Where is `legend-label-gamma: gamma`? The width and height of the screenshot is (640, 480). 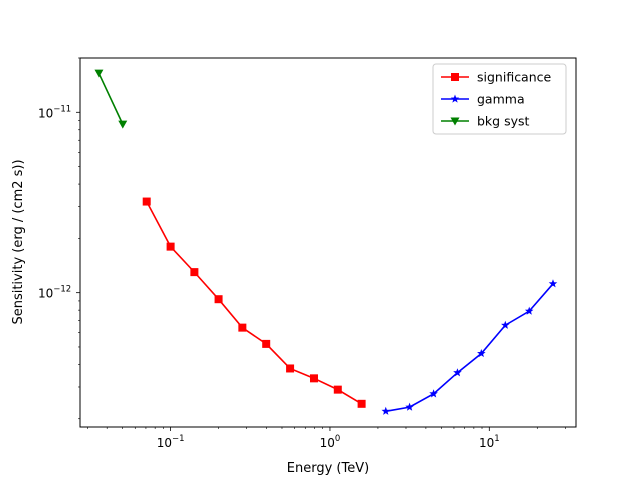
legend-label-gamma: gamma is located at coordinates (501, 99).